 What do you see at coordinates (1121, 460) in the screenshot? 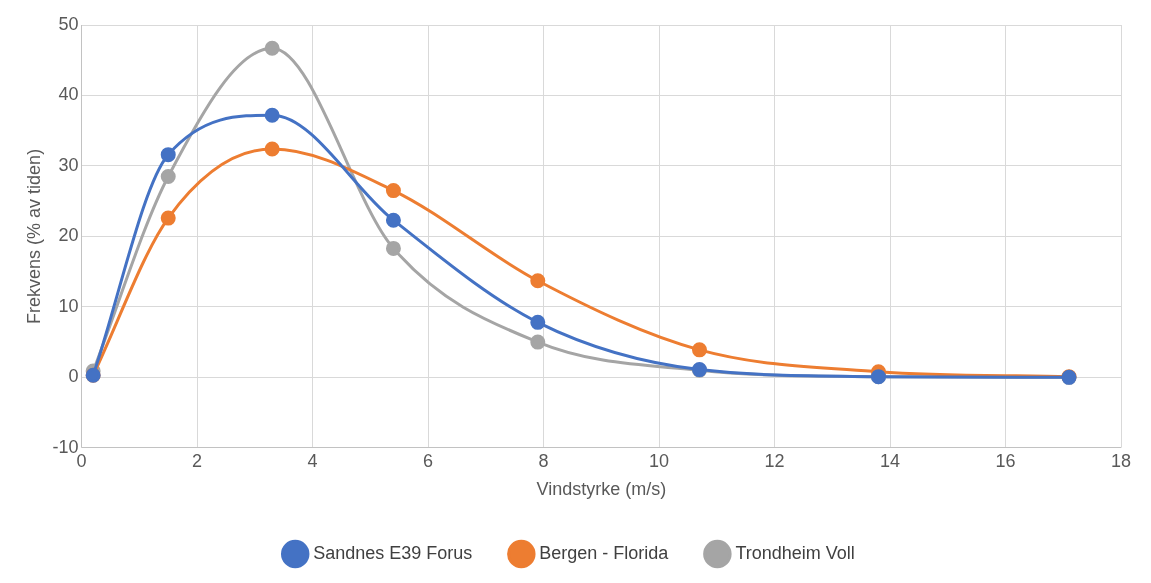
I see `x-tick-label: 18` at bounding box center [1121, 460].